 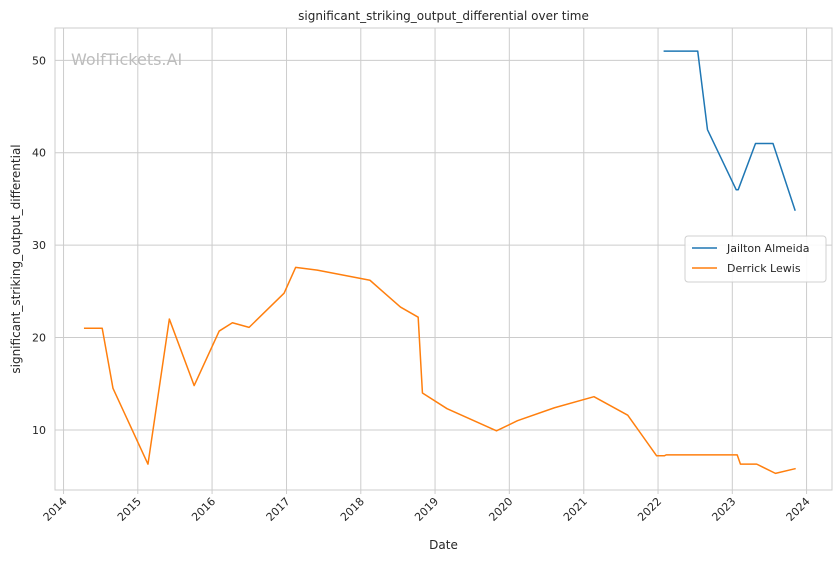 I want to click on x-tick-label: 2020, so click(x=500, y=509).